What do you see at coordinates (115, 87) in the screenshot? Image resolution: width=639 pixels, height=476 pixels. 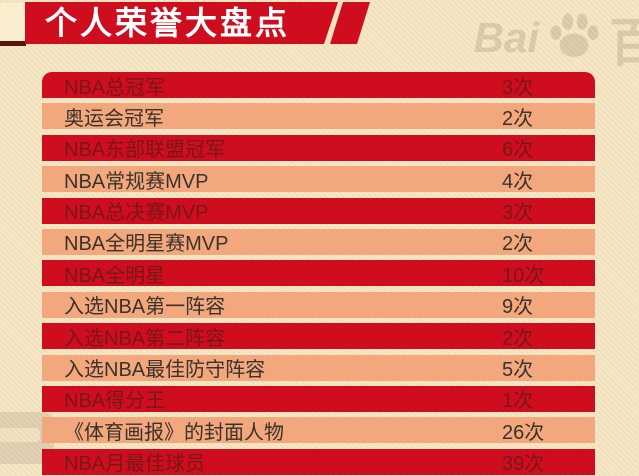 I see `honor-label: NBA总冠军` at bounding box center [115, 87].